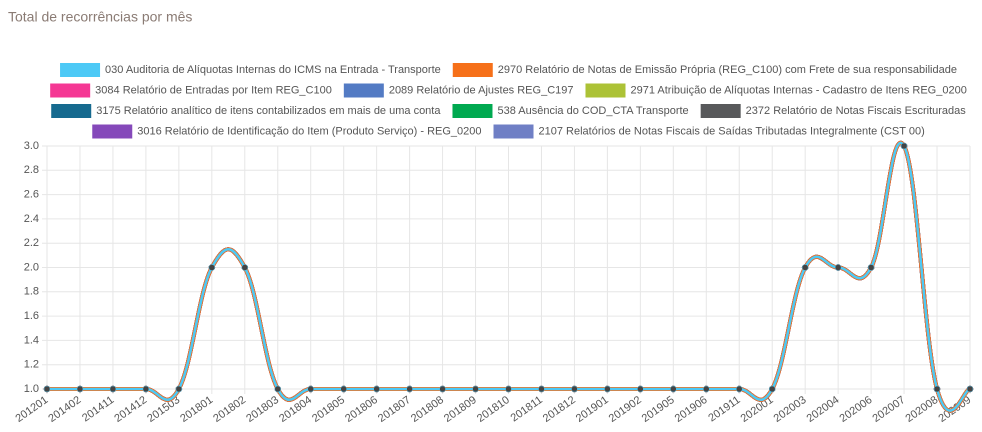 Image resolution: width=982 pixels, height=432 pixels. I want to click on y-tick-label: 1.4, so click(31, 340).